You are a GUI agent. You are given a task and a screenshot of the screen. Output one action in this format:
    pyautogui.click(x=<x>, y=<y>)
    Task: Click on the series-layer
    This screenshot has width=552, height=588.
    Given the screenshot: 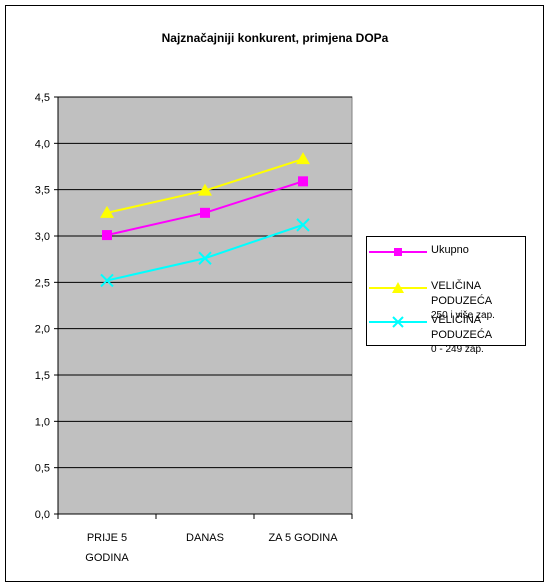 What is the action you would take?
    pyautogui.click(x=205, y=220)
    